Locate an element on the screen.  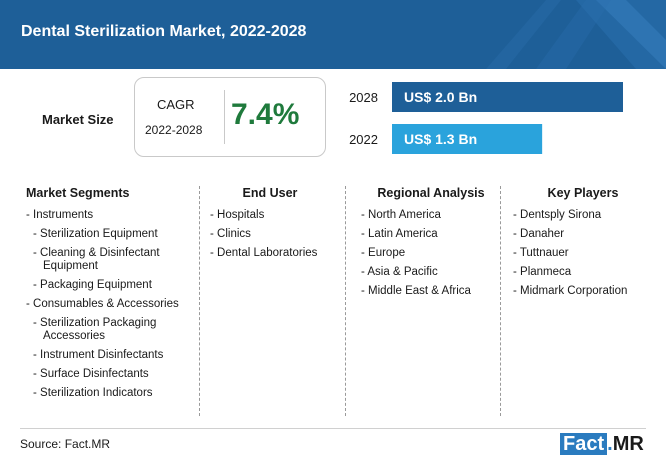
list-item: - Hospitals is located at coordinates (237, 215).